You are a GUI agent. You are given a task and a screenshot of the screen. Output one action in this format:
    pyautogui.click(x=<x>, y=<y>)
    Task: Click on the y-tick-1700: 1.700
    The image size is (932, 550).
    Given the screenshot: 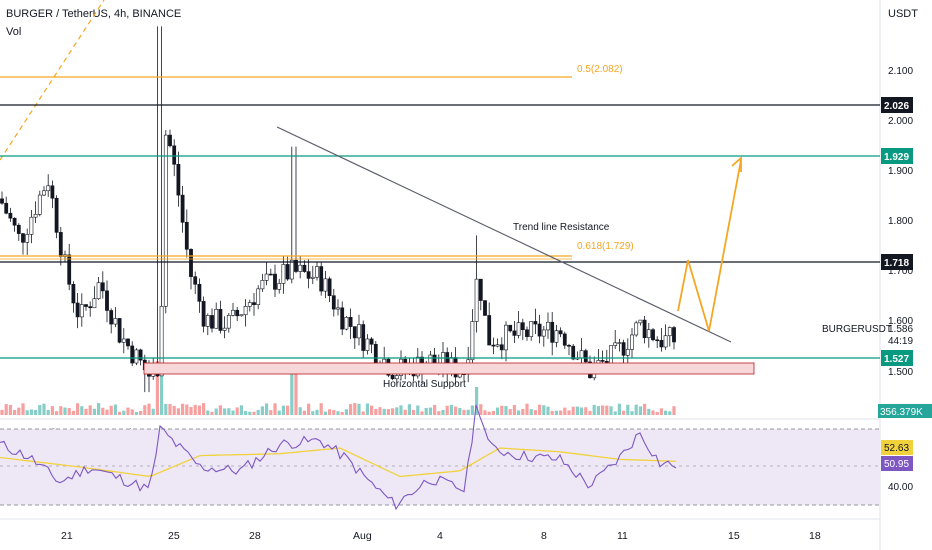 What is the action you would take?
    pyautogui.click(x=900, y=271)
    